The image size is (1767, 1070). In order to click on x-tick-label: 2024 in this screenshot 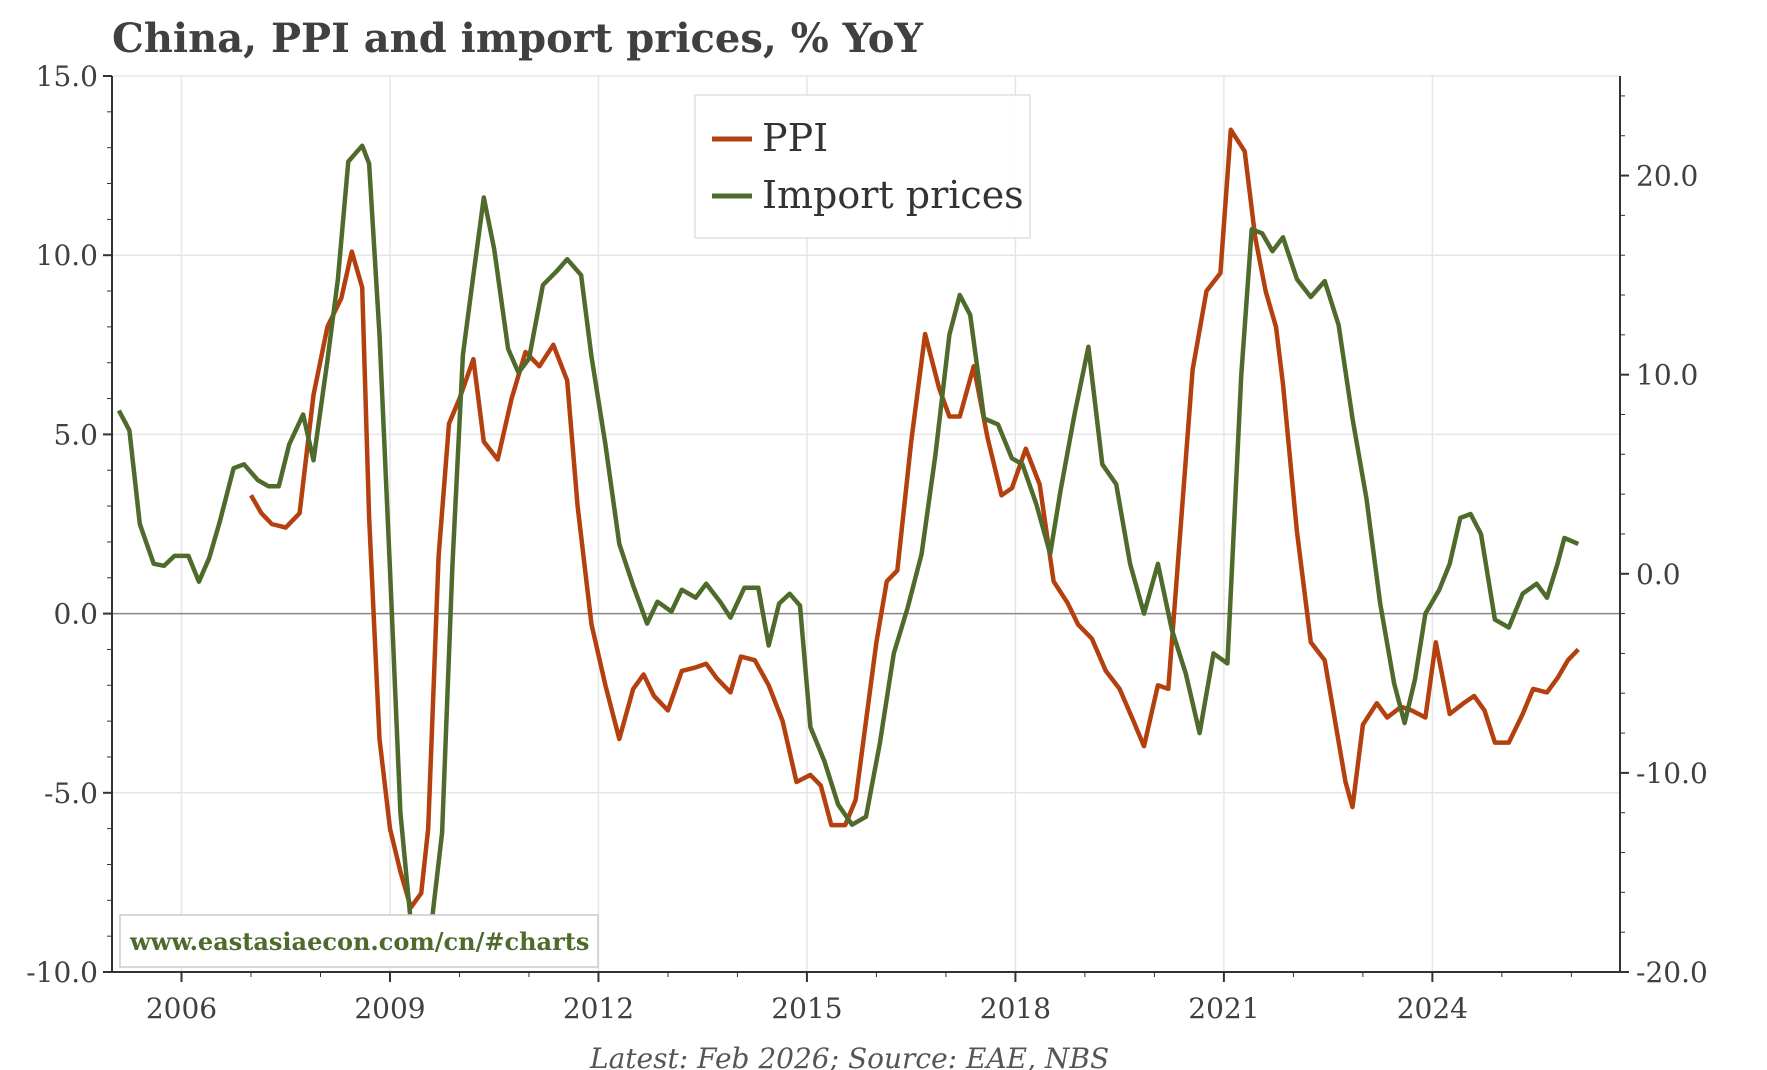, I will do `click(1432, 1008)`.